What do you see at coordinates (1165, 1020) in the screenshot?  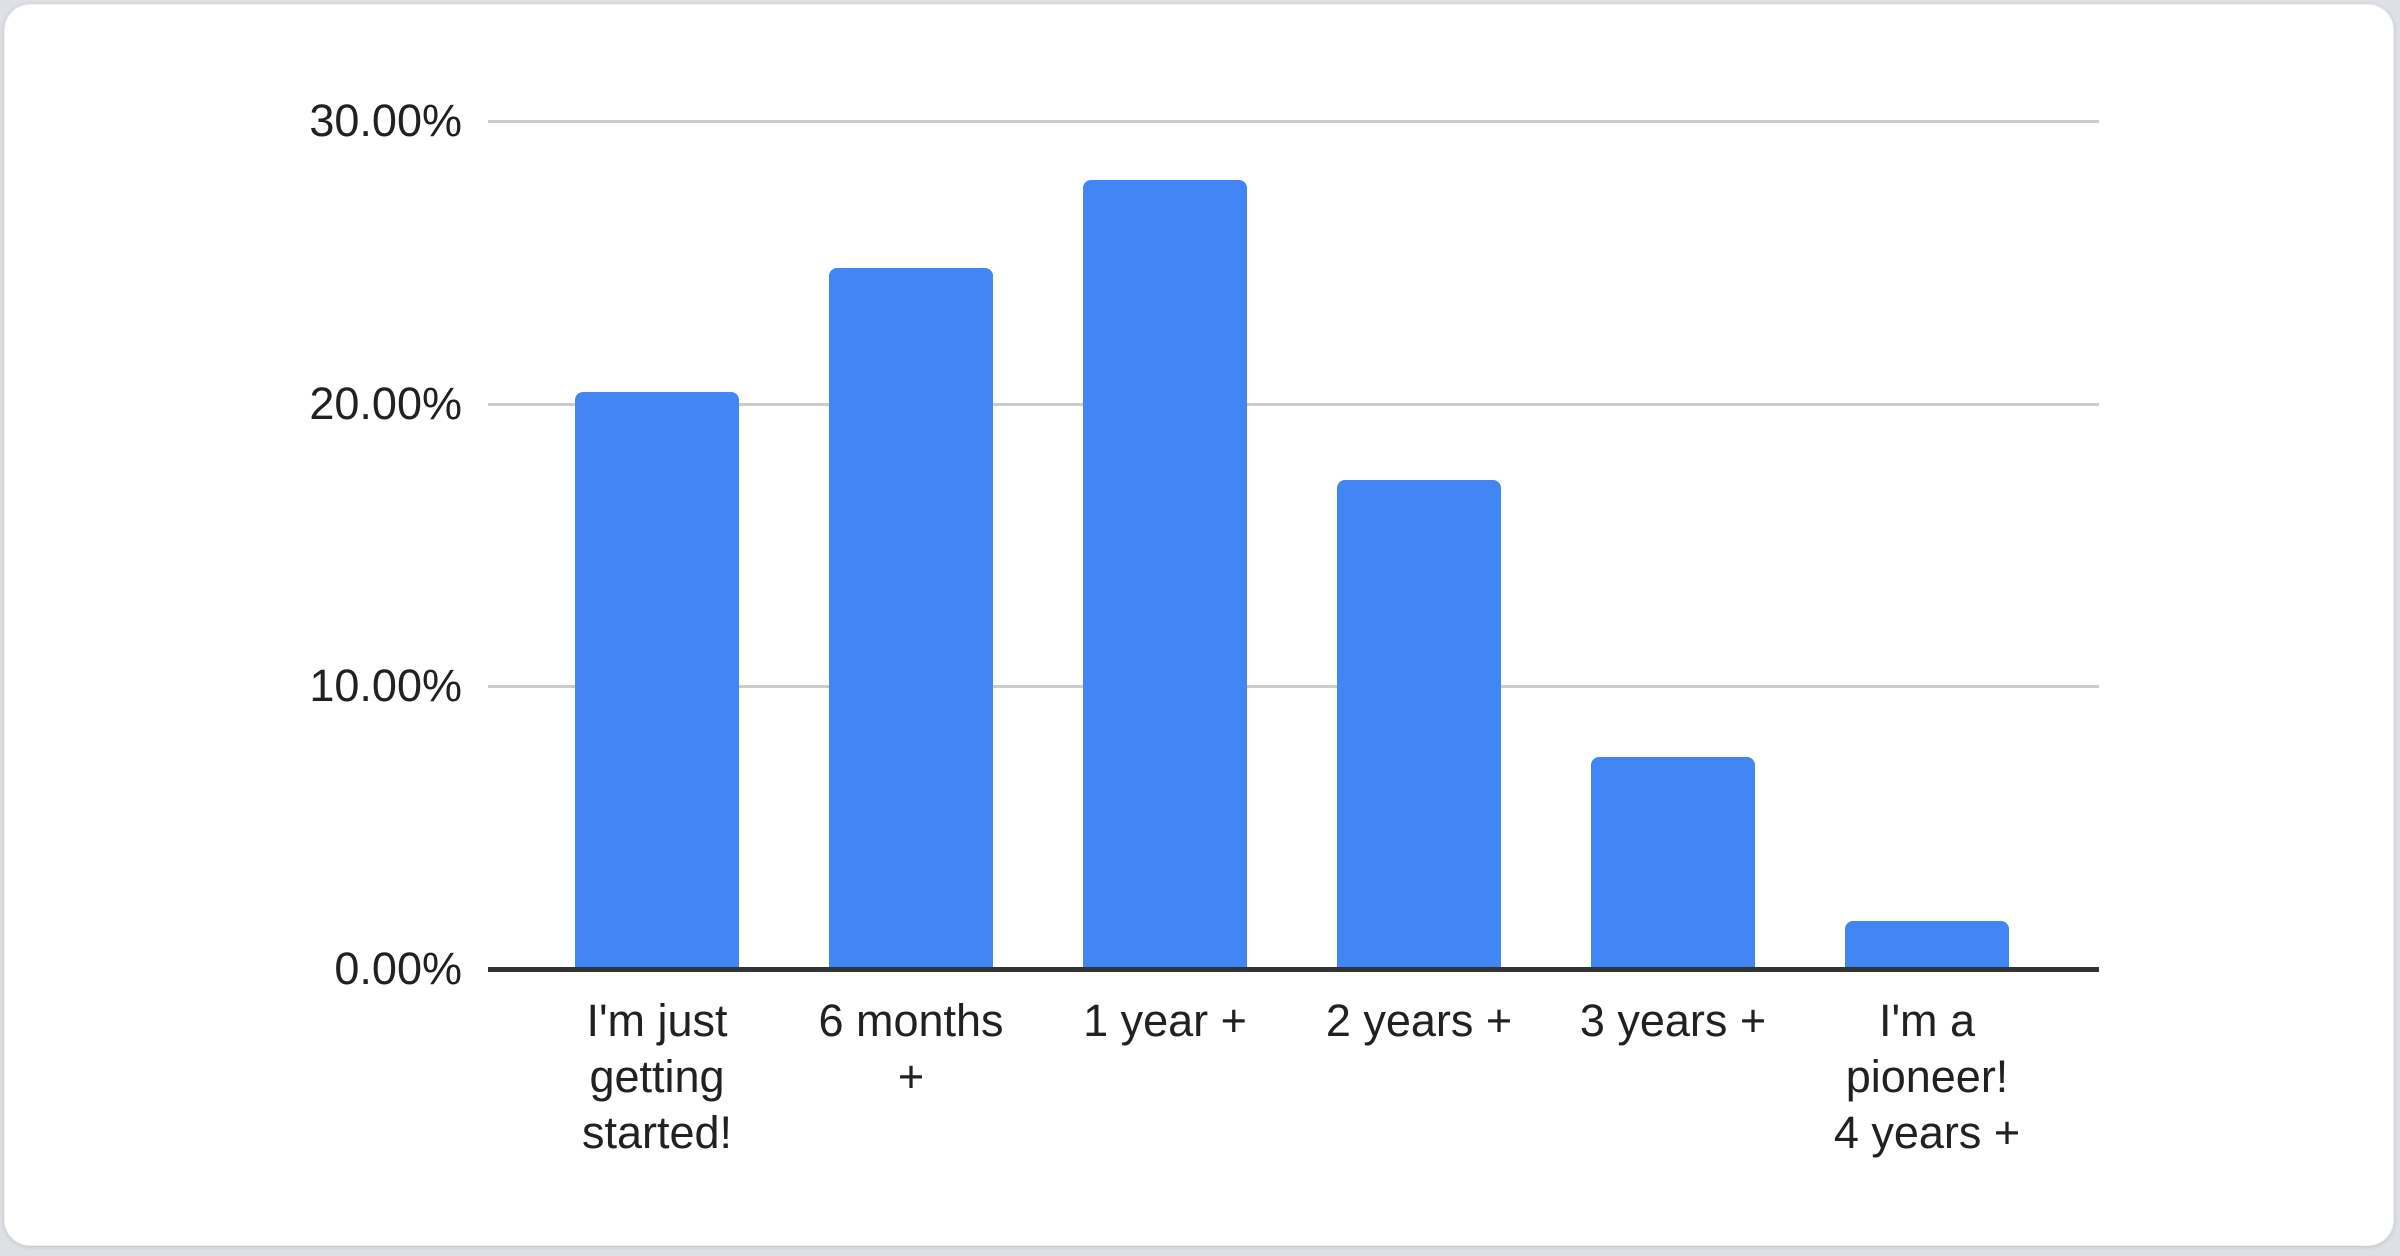 I see `x-axis-tick-label: 1 year +` at bounding box center [1165, 1020].